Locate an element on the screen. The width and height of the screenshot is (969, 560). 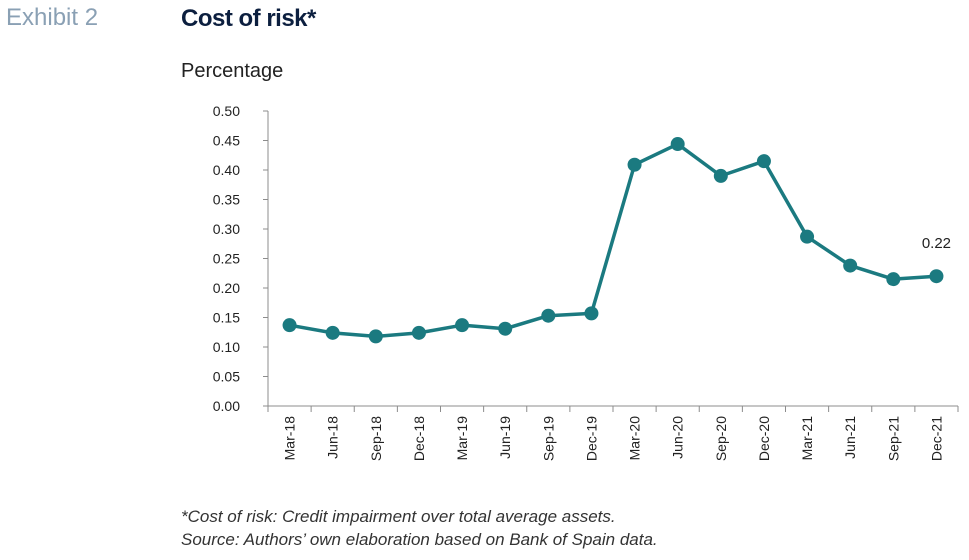
x-tick-label: Jun-20 is located at coordinates (678, 437).